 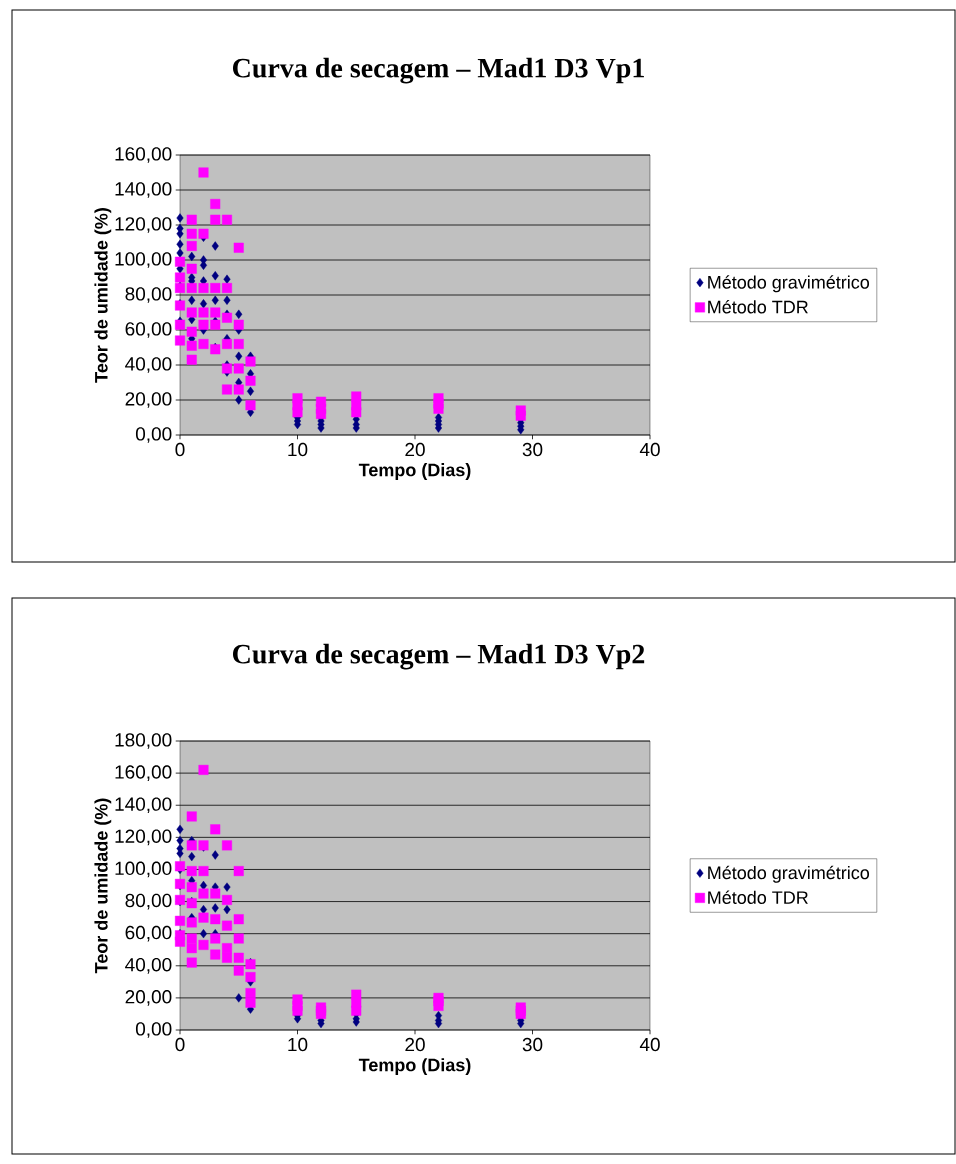 What do you see at coordinates (143, 741) in the screenshot?
I see `y-tick-label: 180,00` at bounding box center [143, 741].